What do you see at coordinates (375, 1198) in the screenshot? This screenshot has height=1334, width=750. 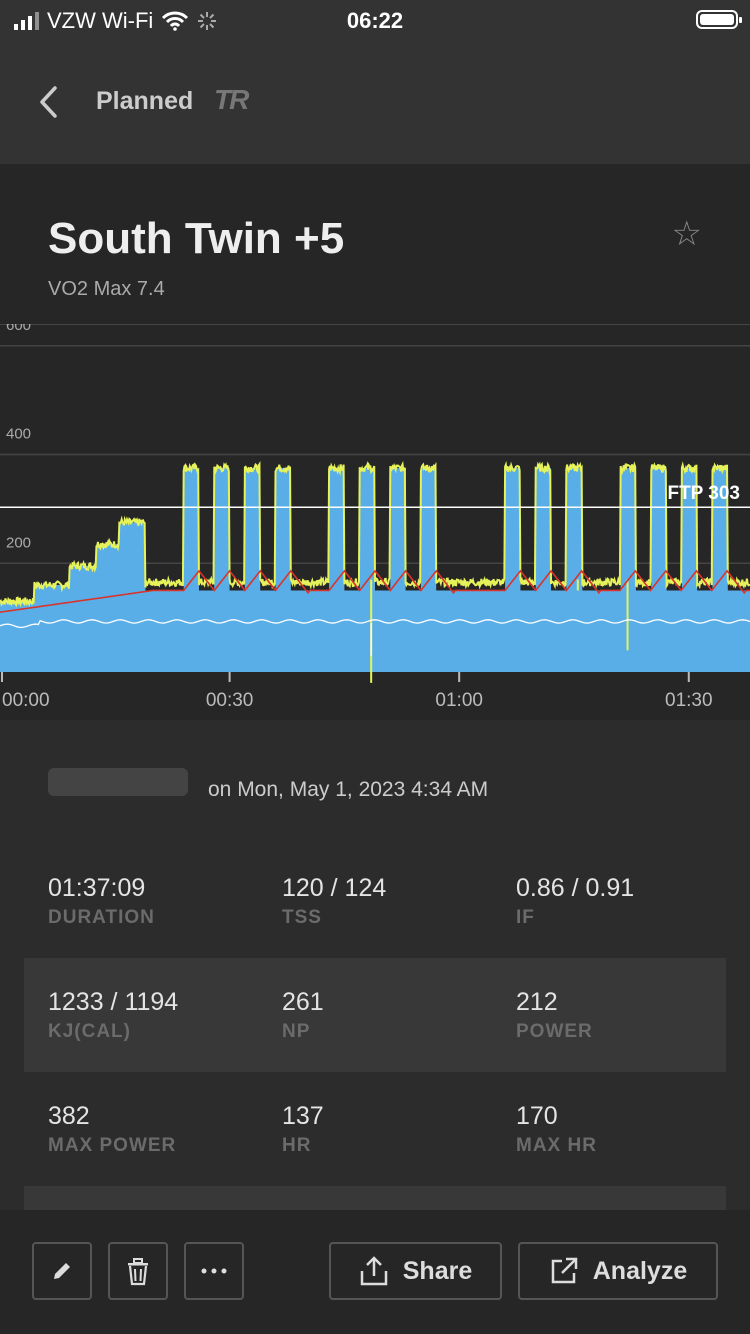 I see `stats-row` at bounding box center [375, 1198].